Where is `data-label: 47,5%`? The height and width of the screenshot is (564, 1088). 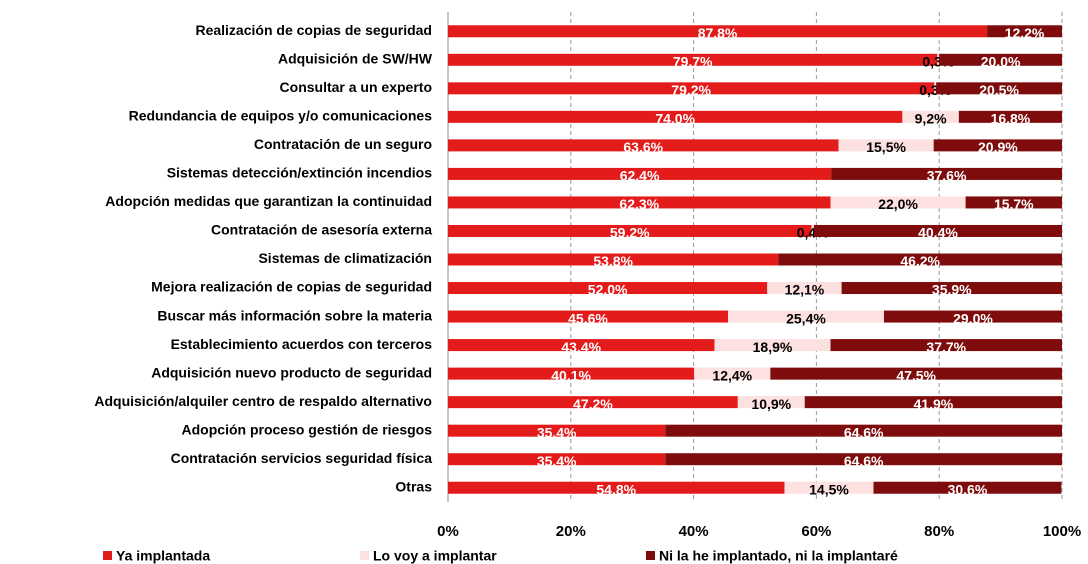 data-label: 47,5% is located at coordinates (916, 375).